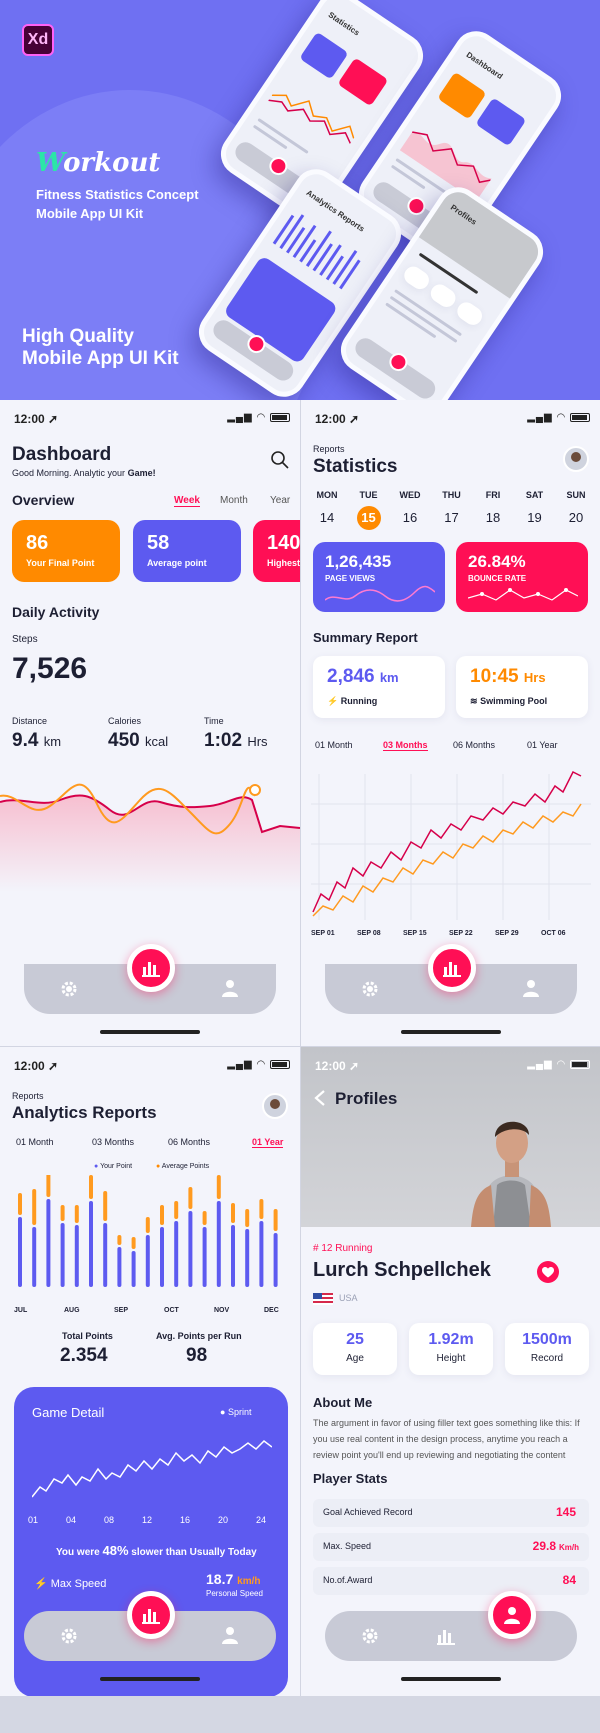 The height and width of the screenshot is (1733, 600). What do you see at coordinates (150, 837) in the screenshot?
I see `activity-chart` at bounding box center [150, 837].